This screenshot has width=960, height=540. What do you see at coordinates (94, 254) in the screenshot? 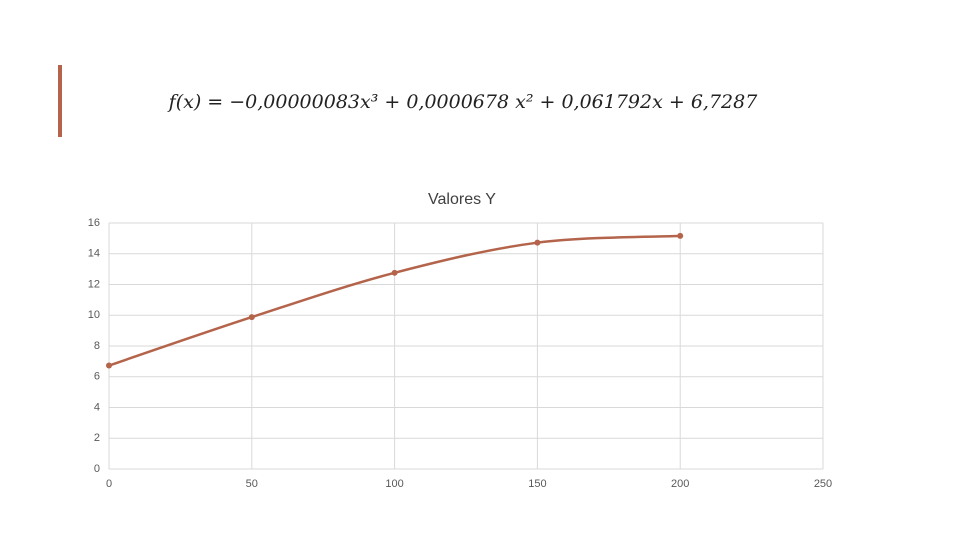
I see `y-tick-label: 14` at bounding box center [94, 254].